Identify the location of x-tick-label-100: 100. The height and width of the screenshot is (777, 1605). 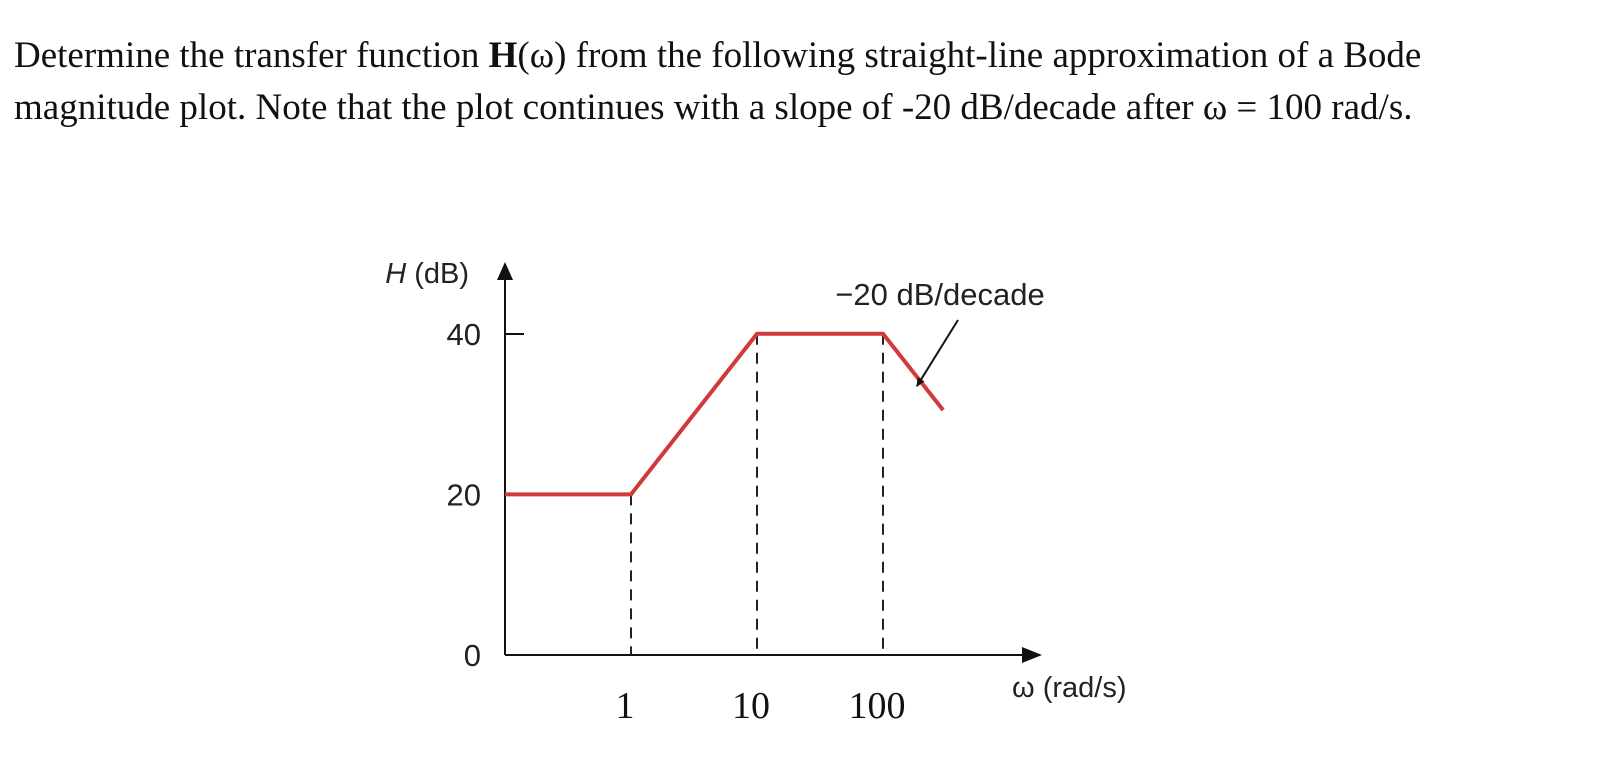
(877, 706).